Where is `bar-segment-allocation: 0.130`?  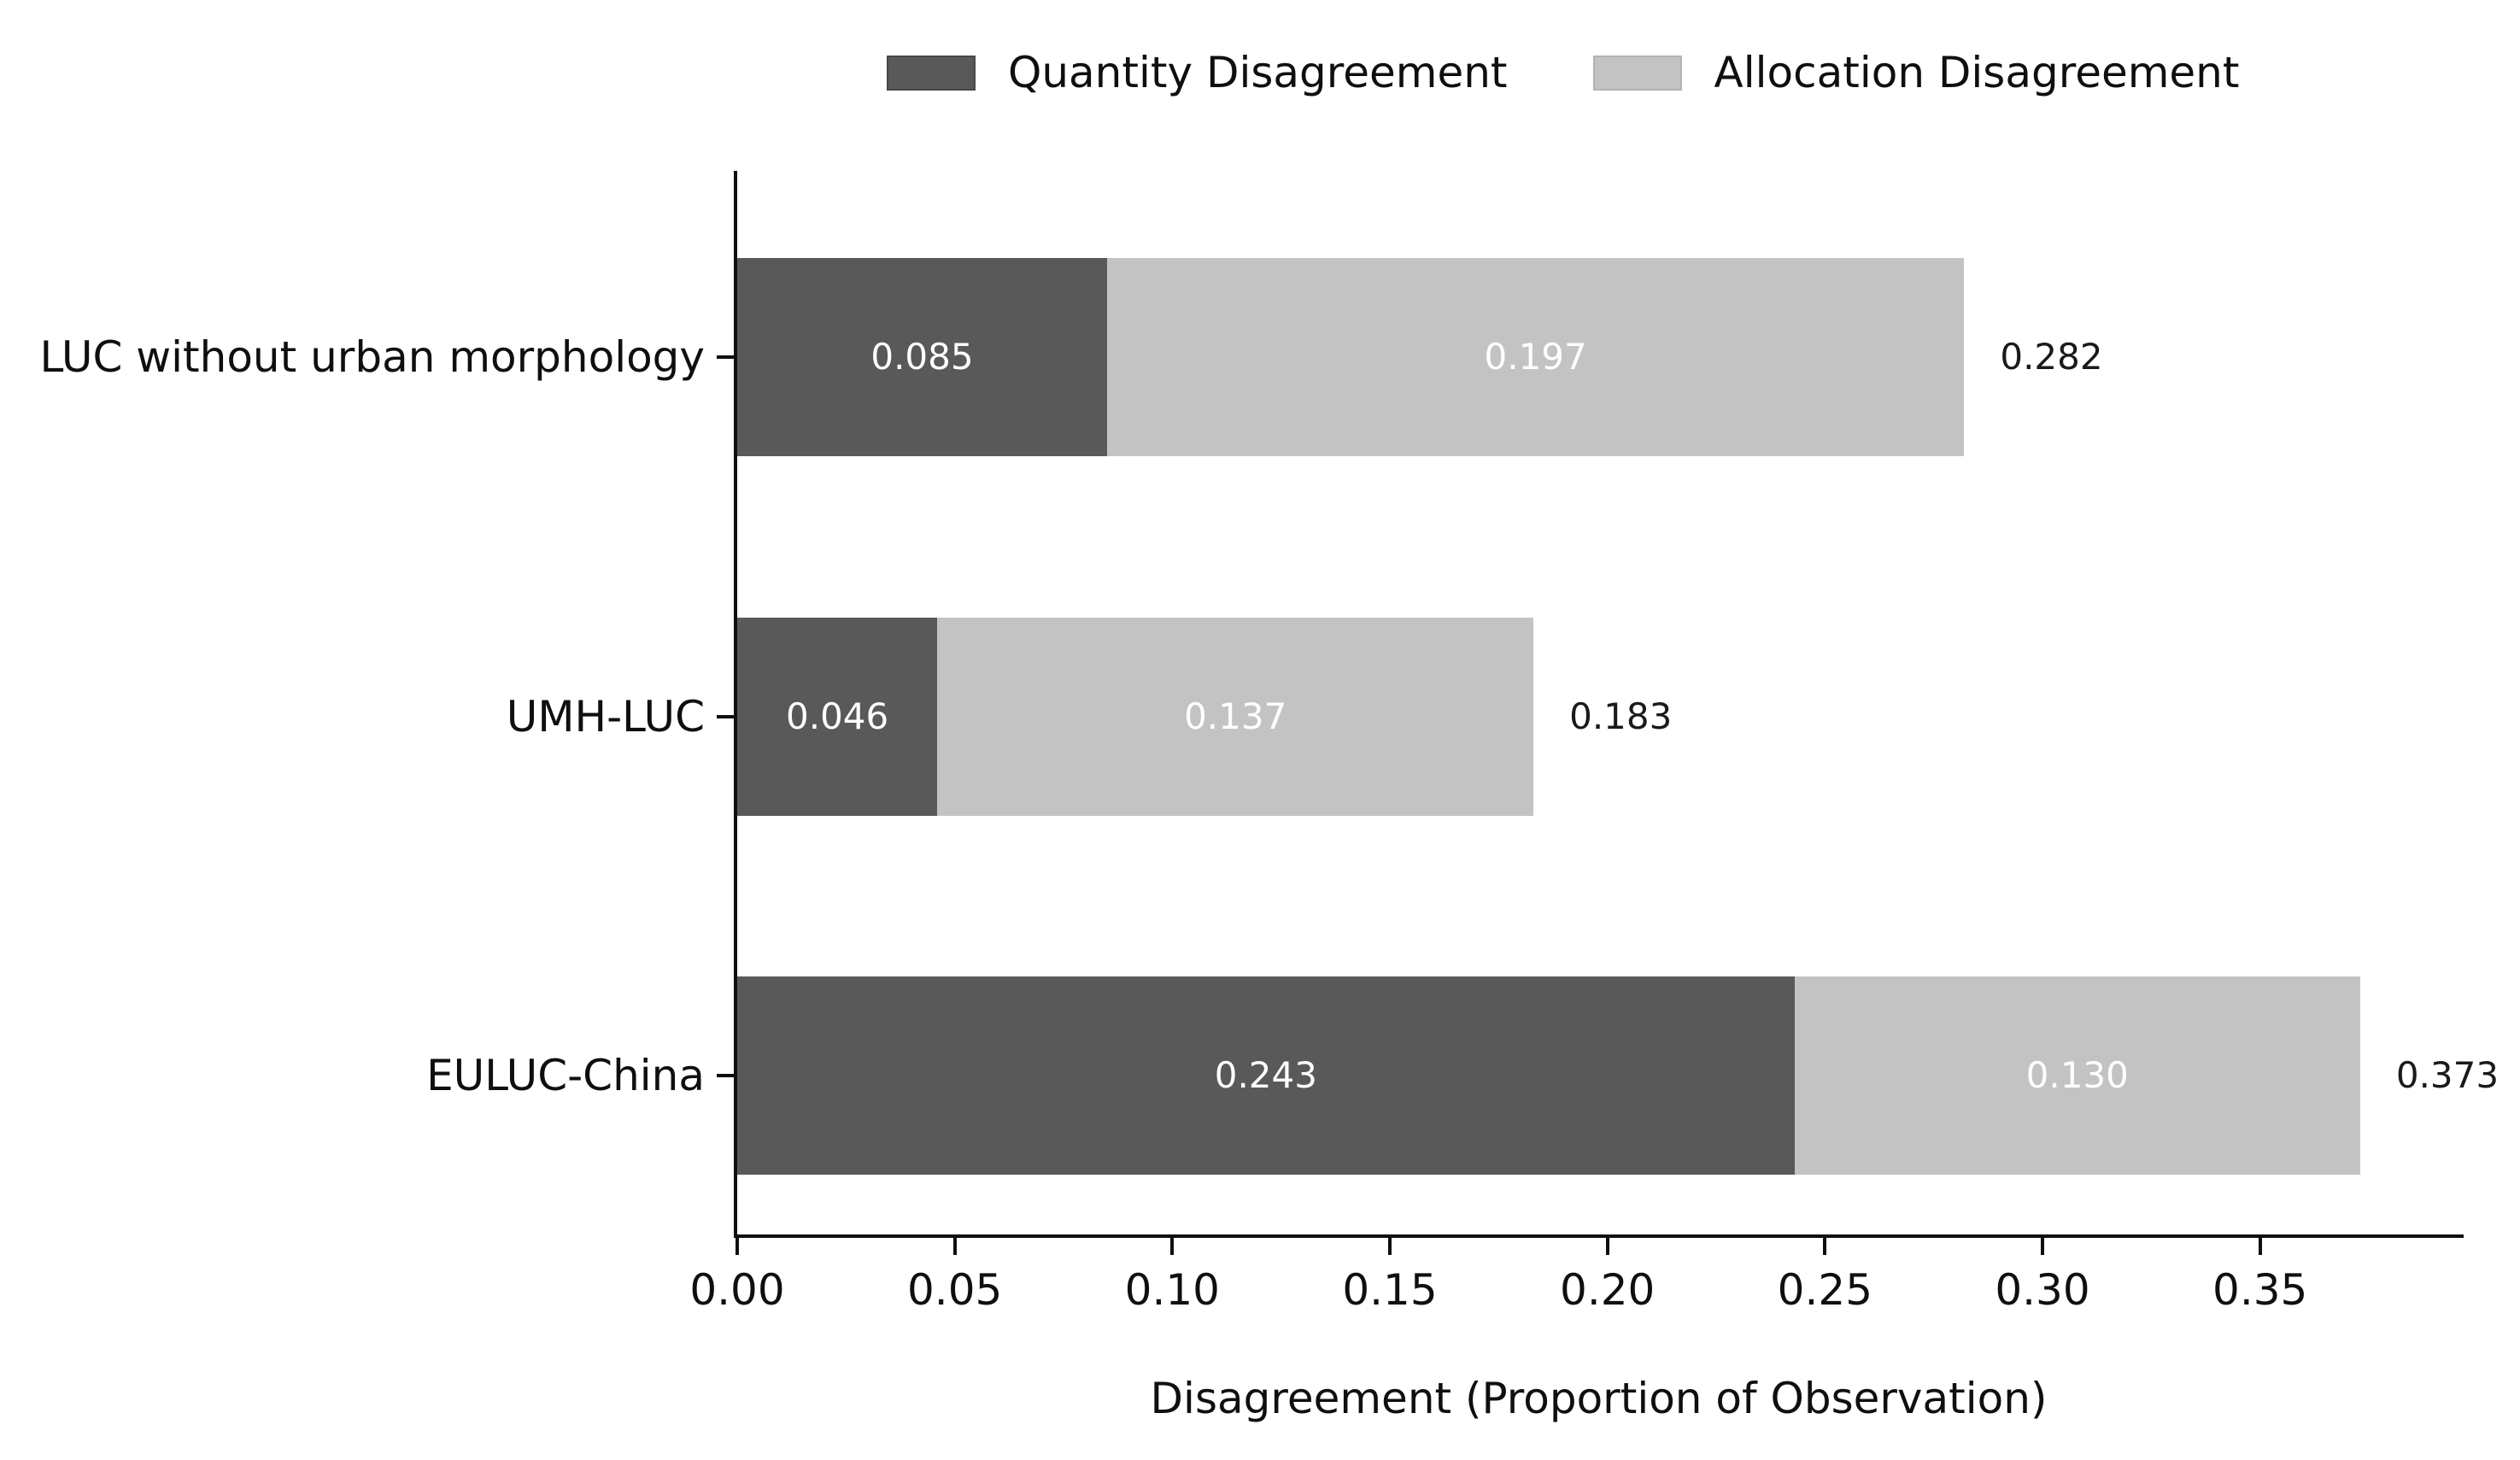
bar-segment-allocation: 0.130 is located at coordinates (2077, 1075).